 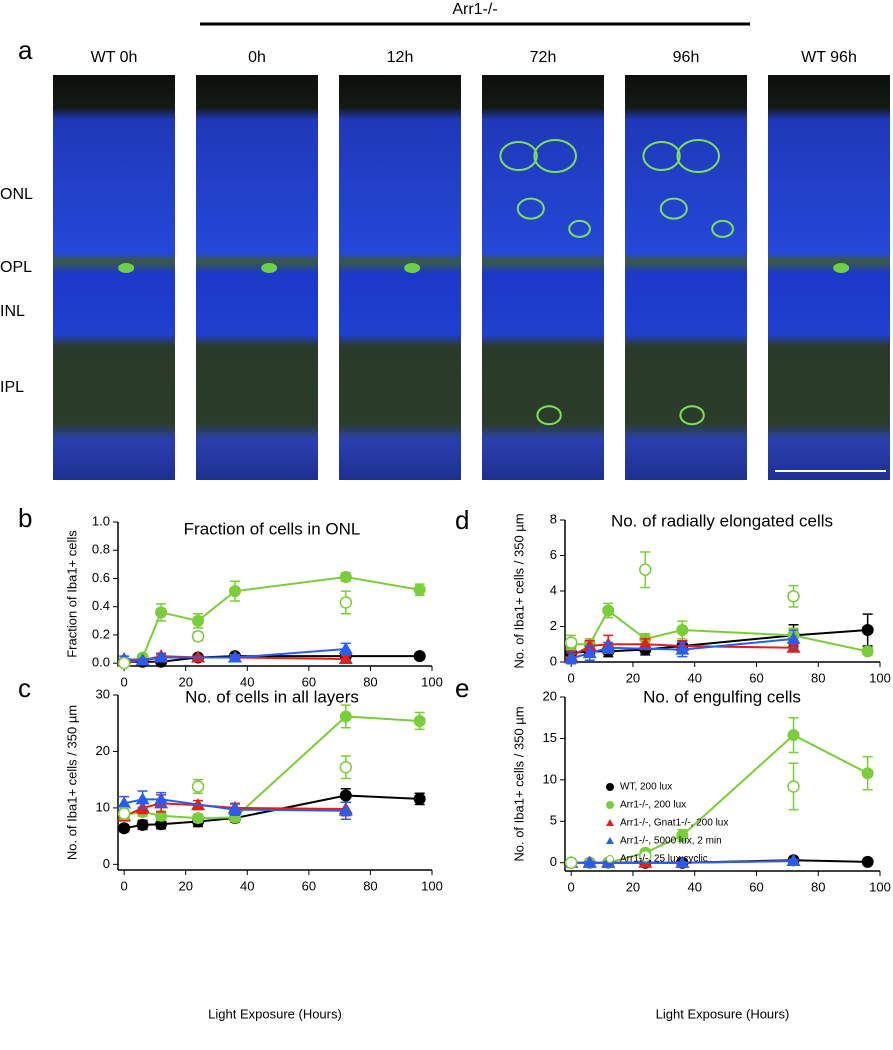 I want to click on column-label: 12h, so click(x=400, y=57).